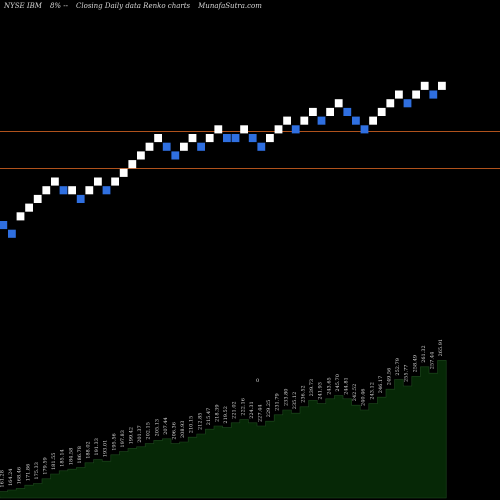  What do you see at coordinates (295, 401) in the screenshot?
I see `price-label: 235.12` at bounding box center [295, 401].